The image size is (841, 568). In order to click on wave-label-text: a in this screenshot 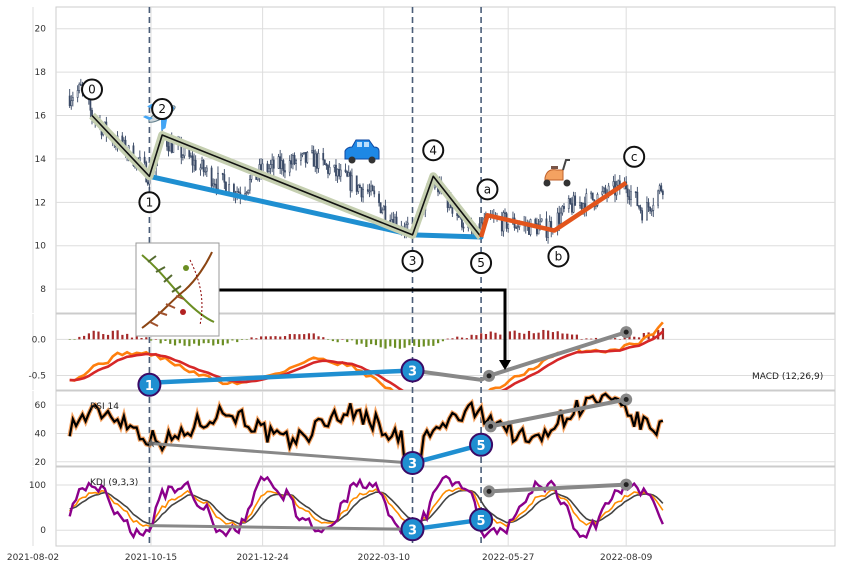, I will do `click(487, 189)`.